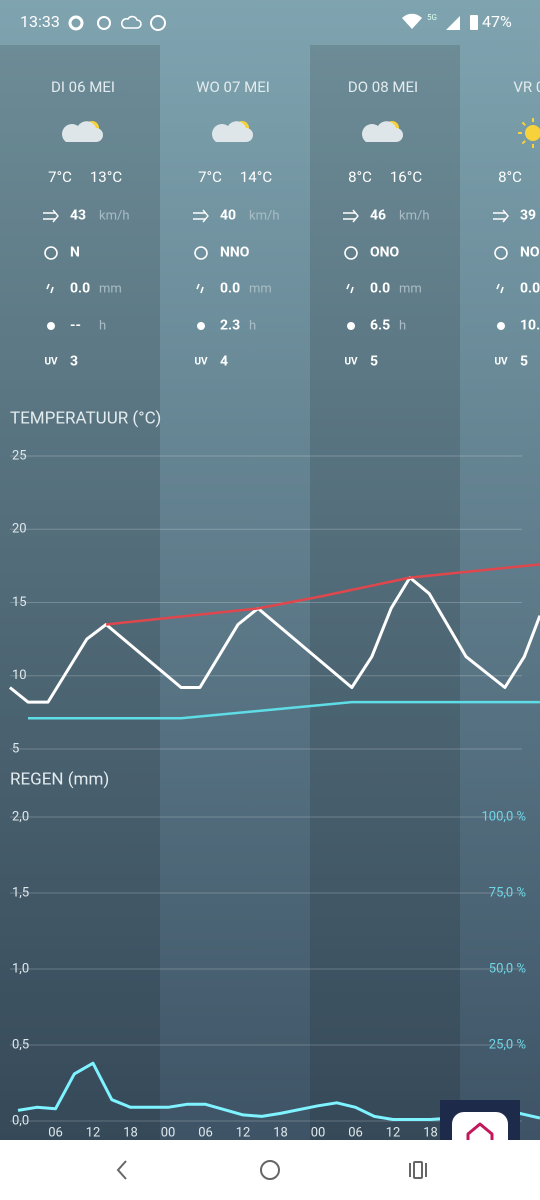 This screenshot has height=1200, width=540. What do you see at coordinates (453, 23) in the screenshot?
I see `signal-icon` at bounding box center [453, 23].